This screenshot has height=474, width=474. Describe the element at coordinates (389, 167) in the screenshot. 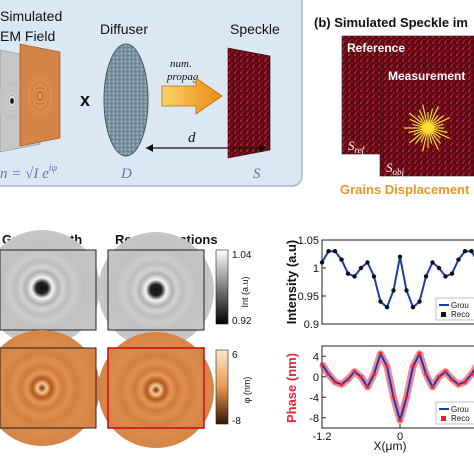

I see `s-obj-main: S` at that location.